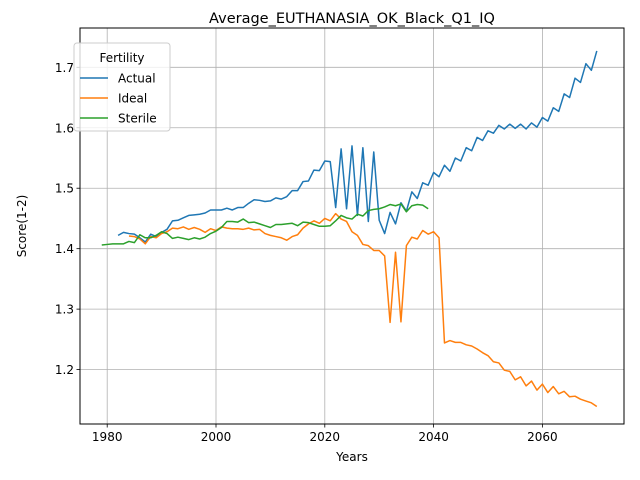  What do you see at coordinates (137, 119) in the screenshot?
I see `legend-label-sterile: Sterile` at bounding box center [137, 119].